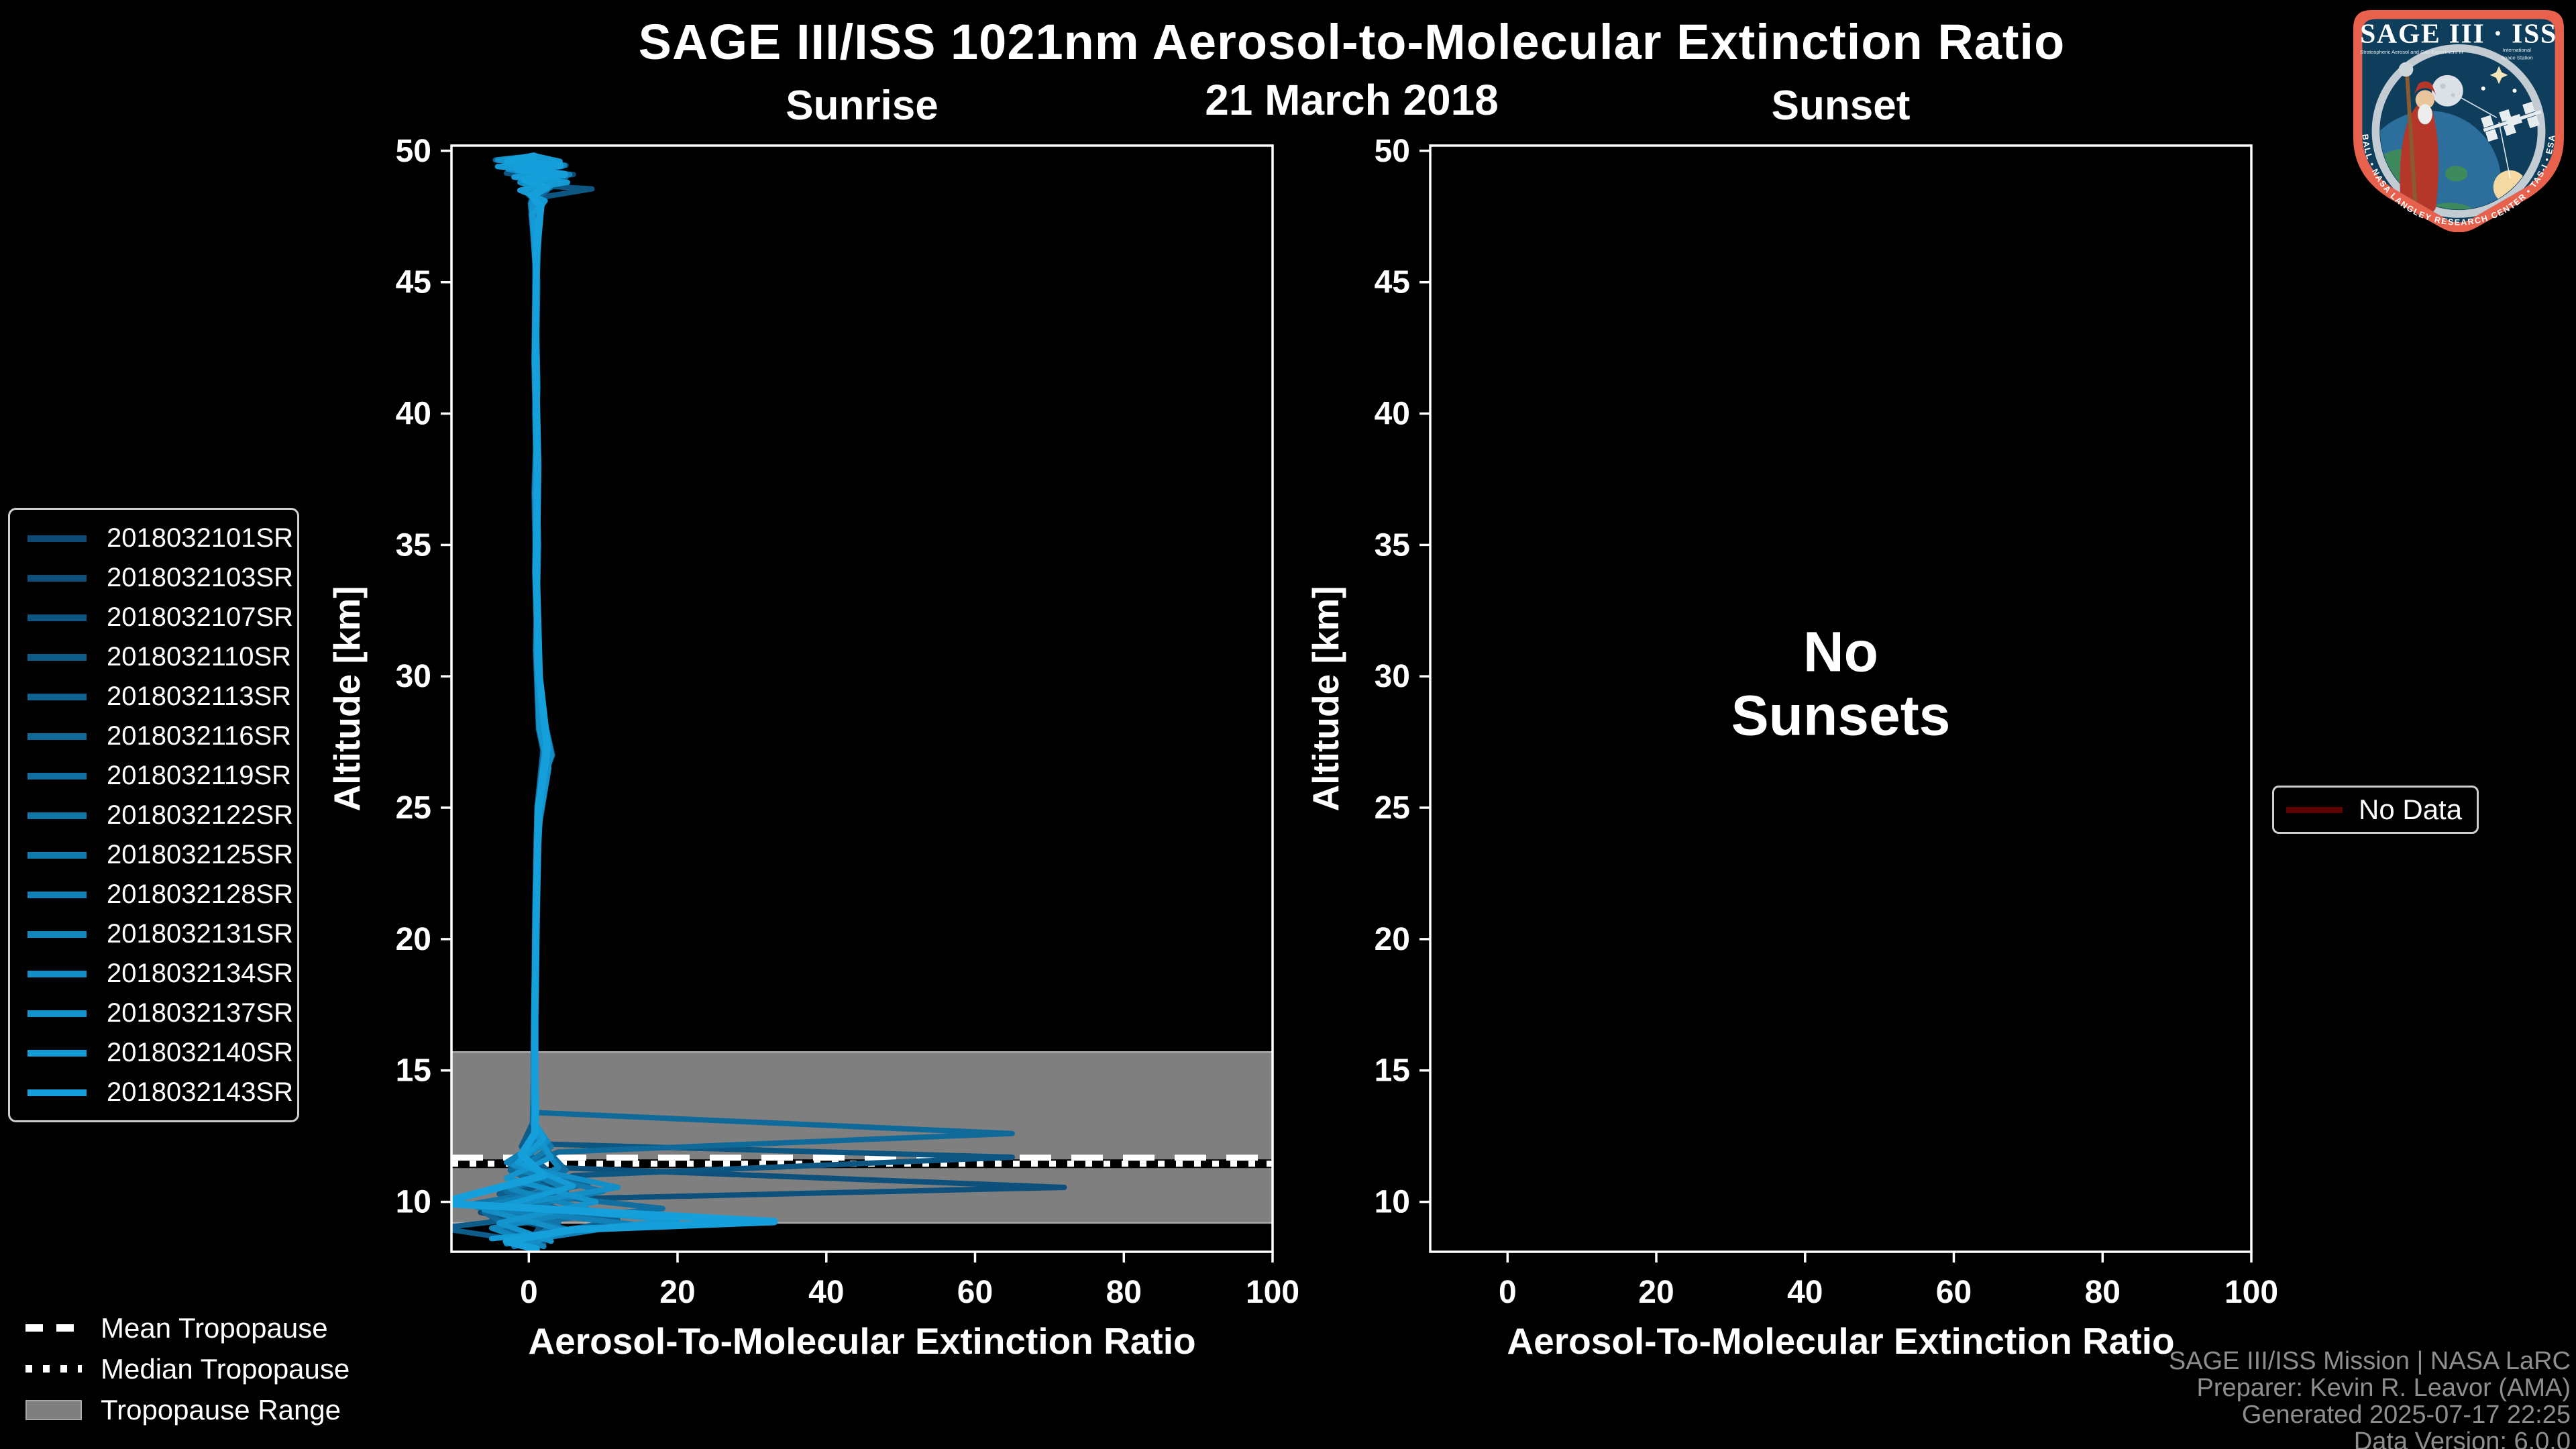 The image size is (2576, 1449). Describe the element at coordinates (2458, 33) in the screenshot. I see `logo-title: SAGE III · ISS` at that location.